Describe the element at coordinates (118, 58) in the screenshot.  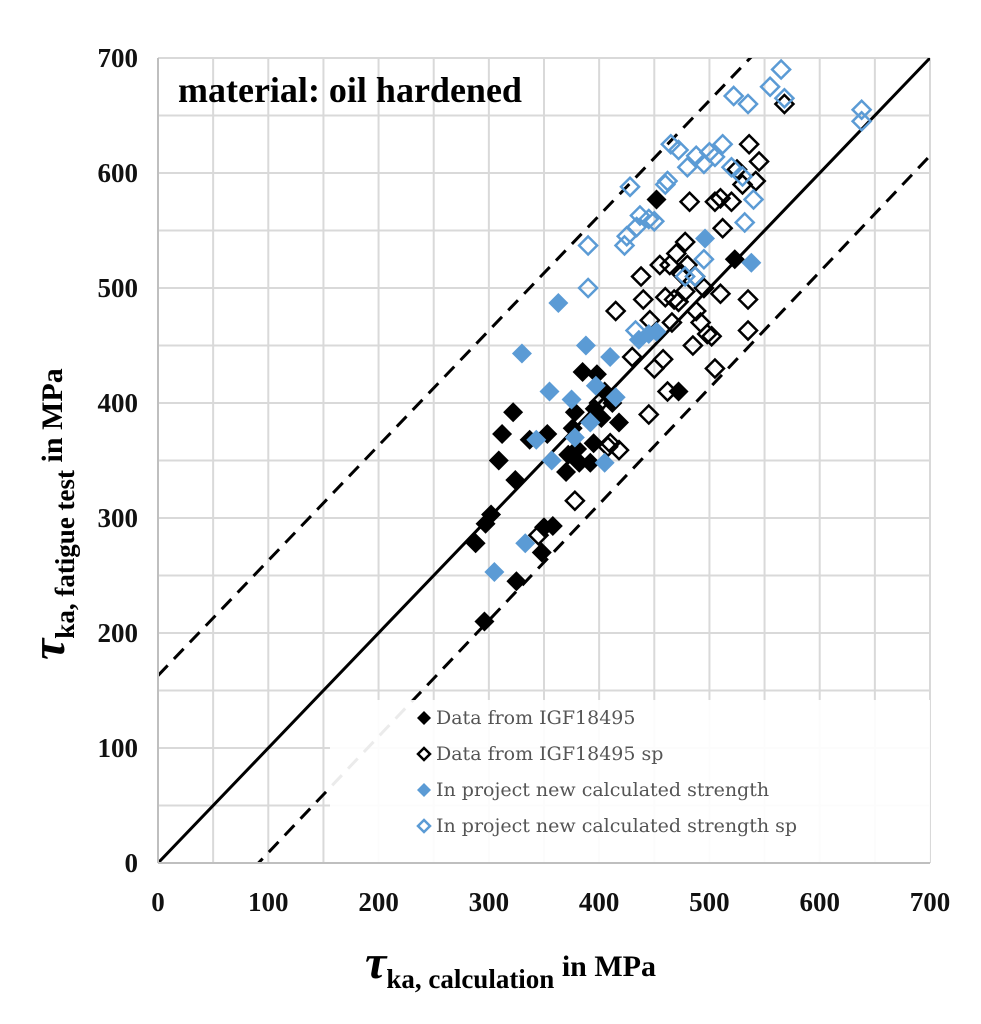
I see `y-tick-label: 700` at that location.